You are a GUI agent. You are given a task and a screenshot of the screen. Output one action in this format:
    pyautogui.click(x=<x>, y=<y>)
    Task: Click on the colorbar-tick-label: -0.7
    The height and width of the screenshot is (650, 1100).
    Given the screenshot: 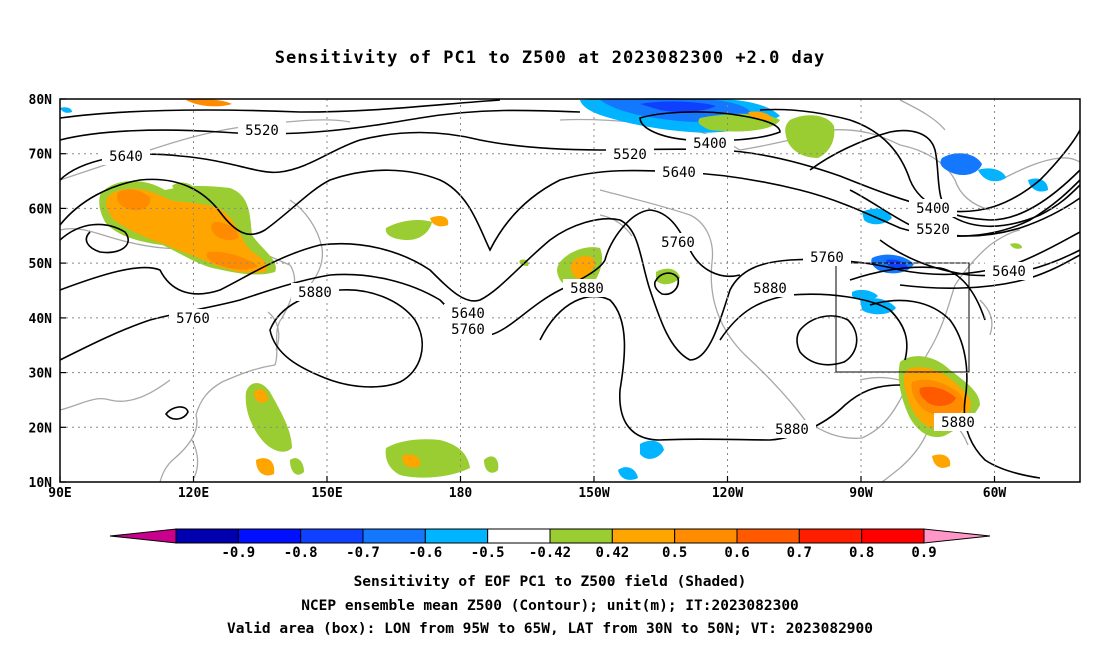 What is the action you would take?
    pyautogui.click(x=363, y=553)
    